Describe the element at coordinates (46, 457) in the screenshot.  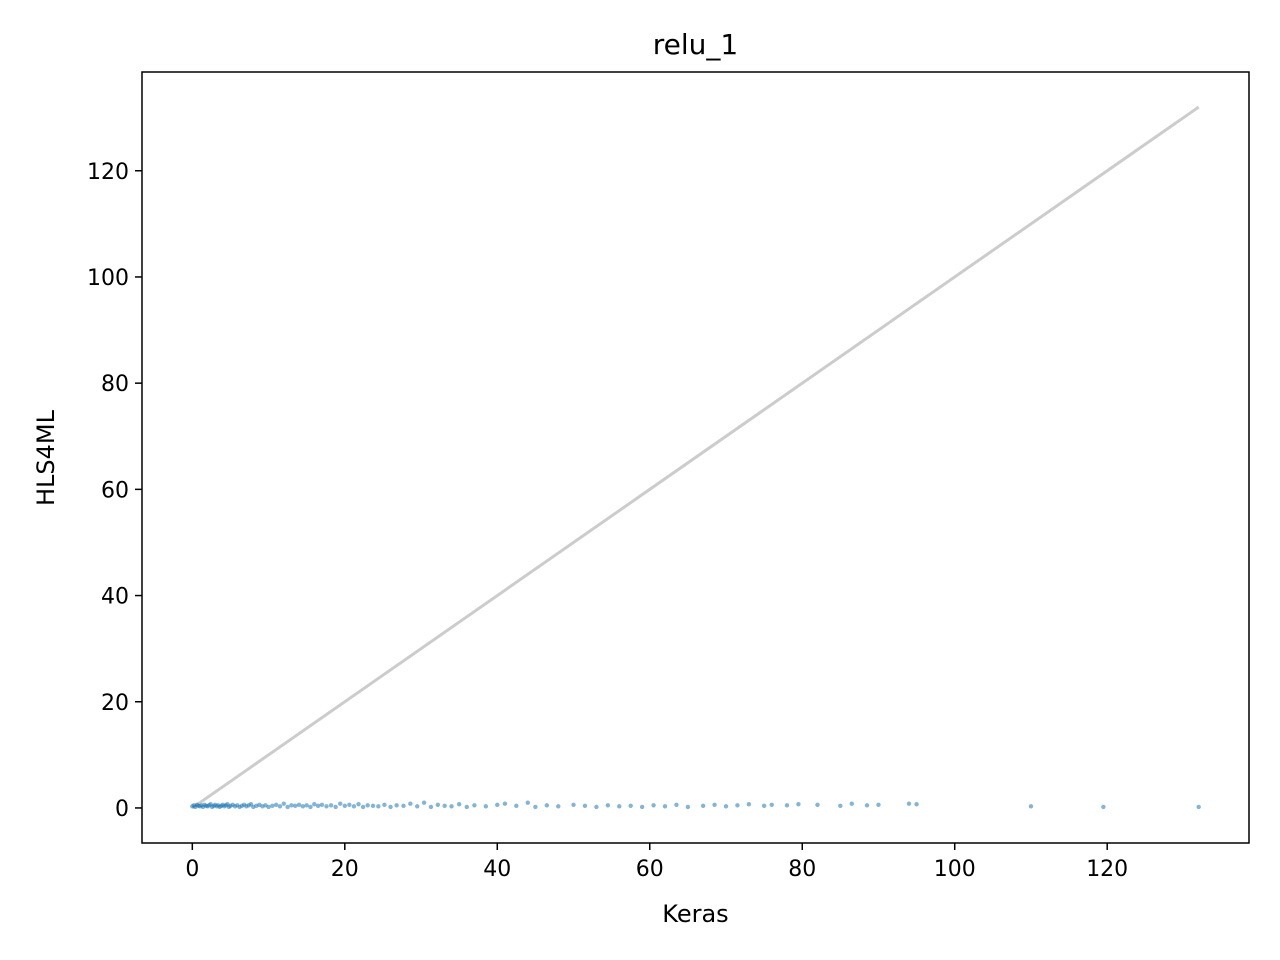
I see `y-axis-label: HLS4ML` at that location.